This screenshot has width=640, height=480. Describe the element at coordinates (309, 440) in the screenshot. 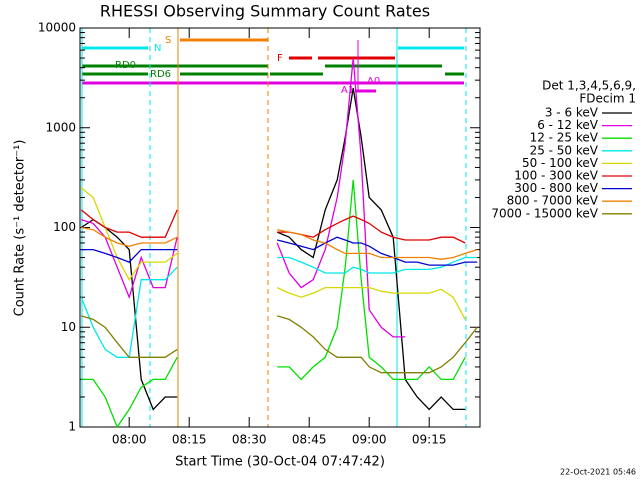

I see `x-tick-label: 08:45` at that location.